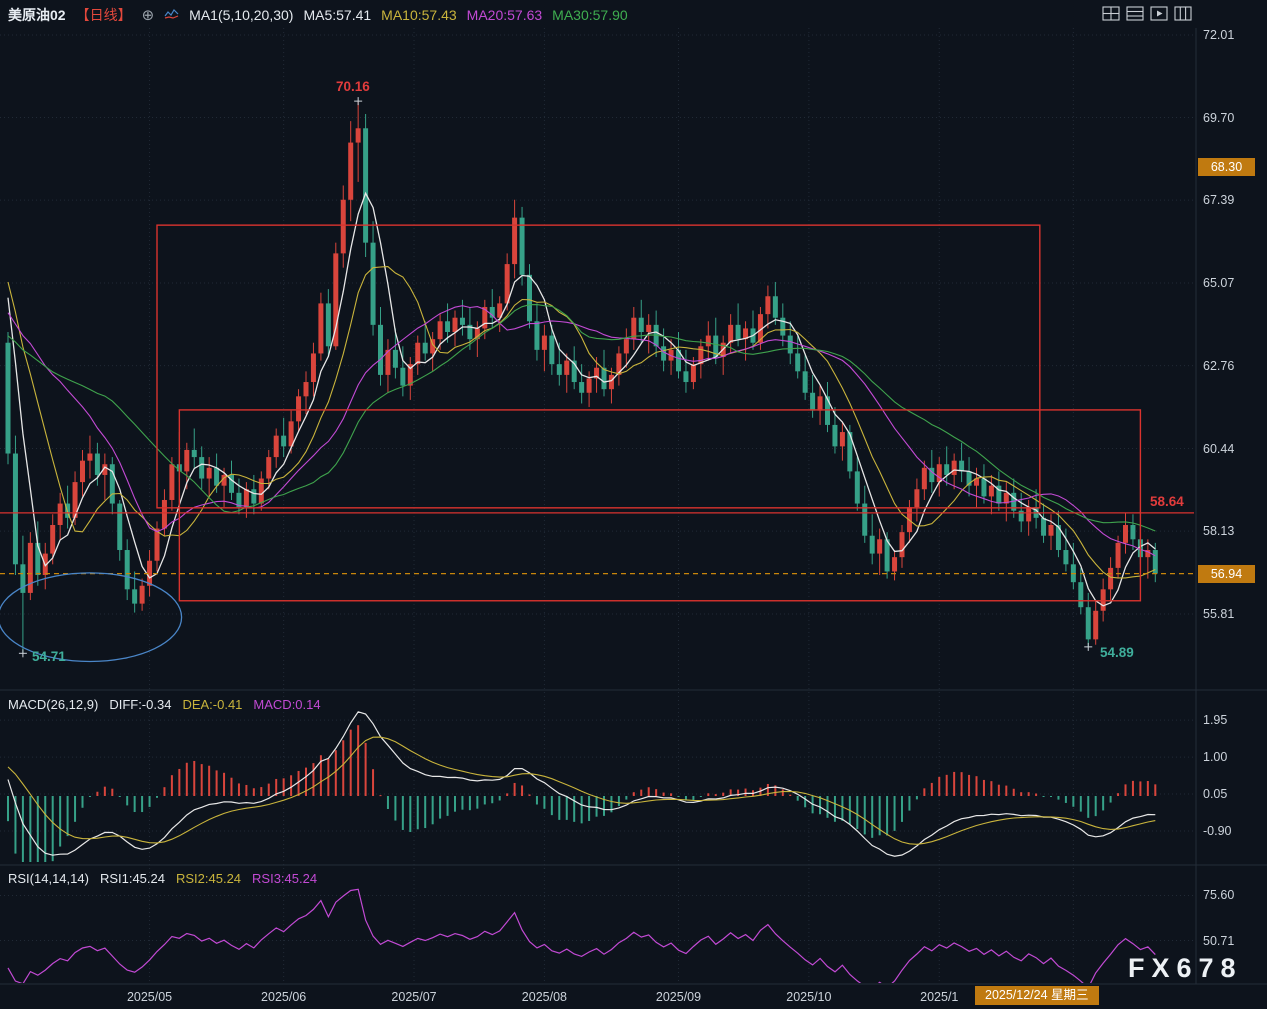  What do you see at coordinates (678, 997) in the screenshot?
I see `time-axis-tick: 2025/09` at bounding box center [678, 997].